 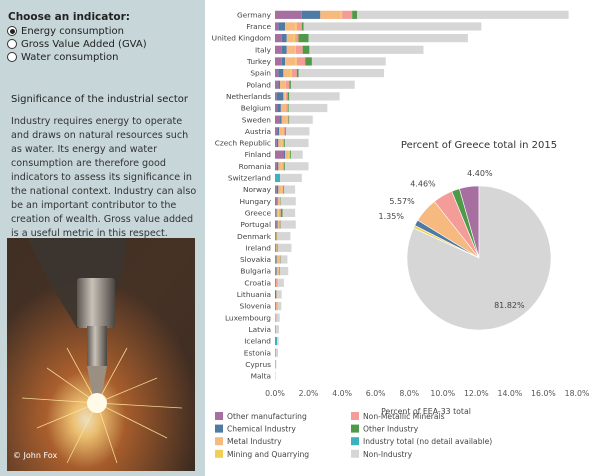 I want to click on bar-norway-non-metallic-minerals, so click(x=283, y=189).